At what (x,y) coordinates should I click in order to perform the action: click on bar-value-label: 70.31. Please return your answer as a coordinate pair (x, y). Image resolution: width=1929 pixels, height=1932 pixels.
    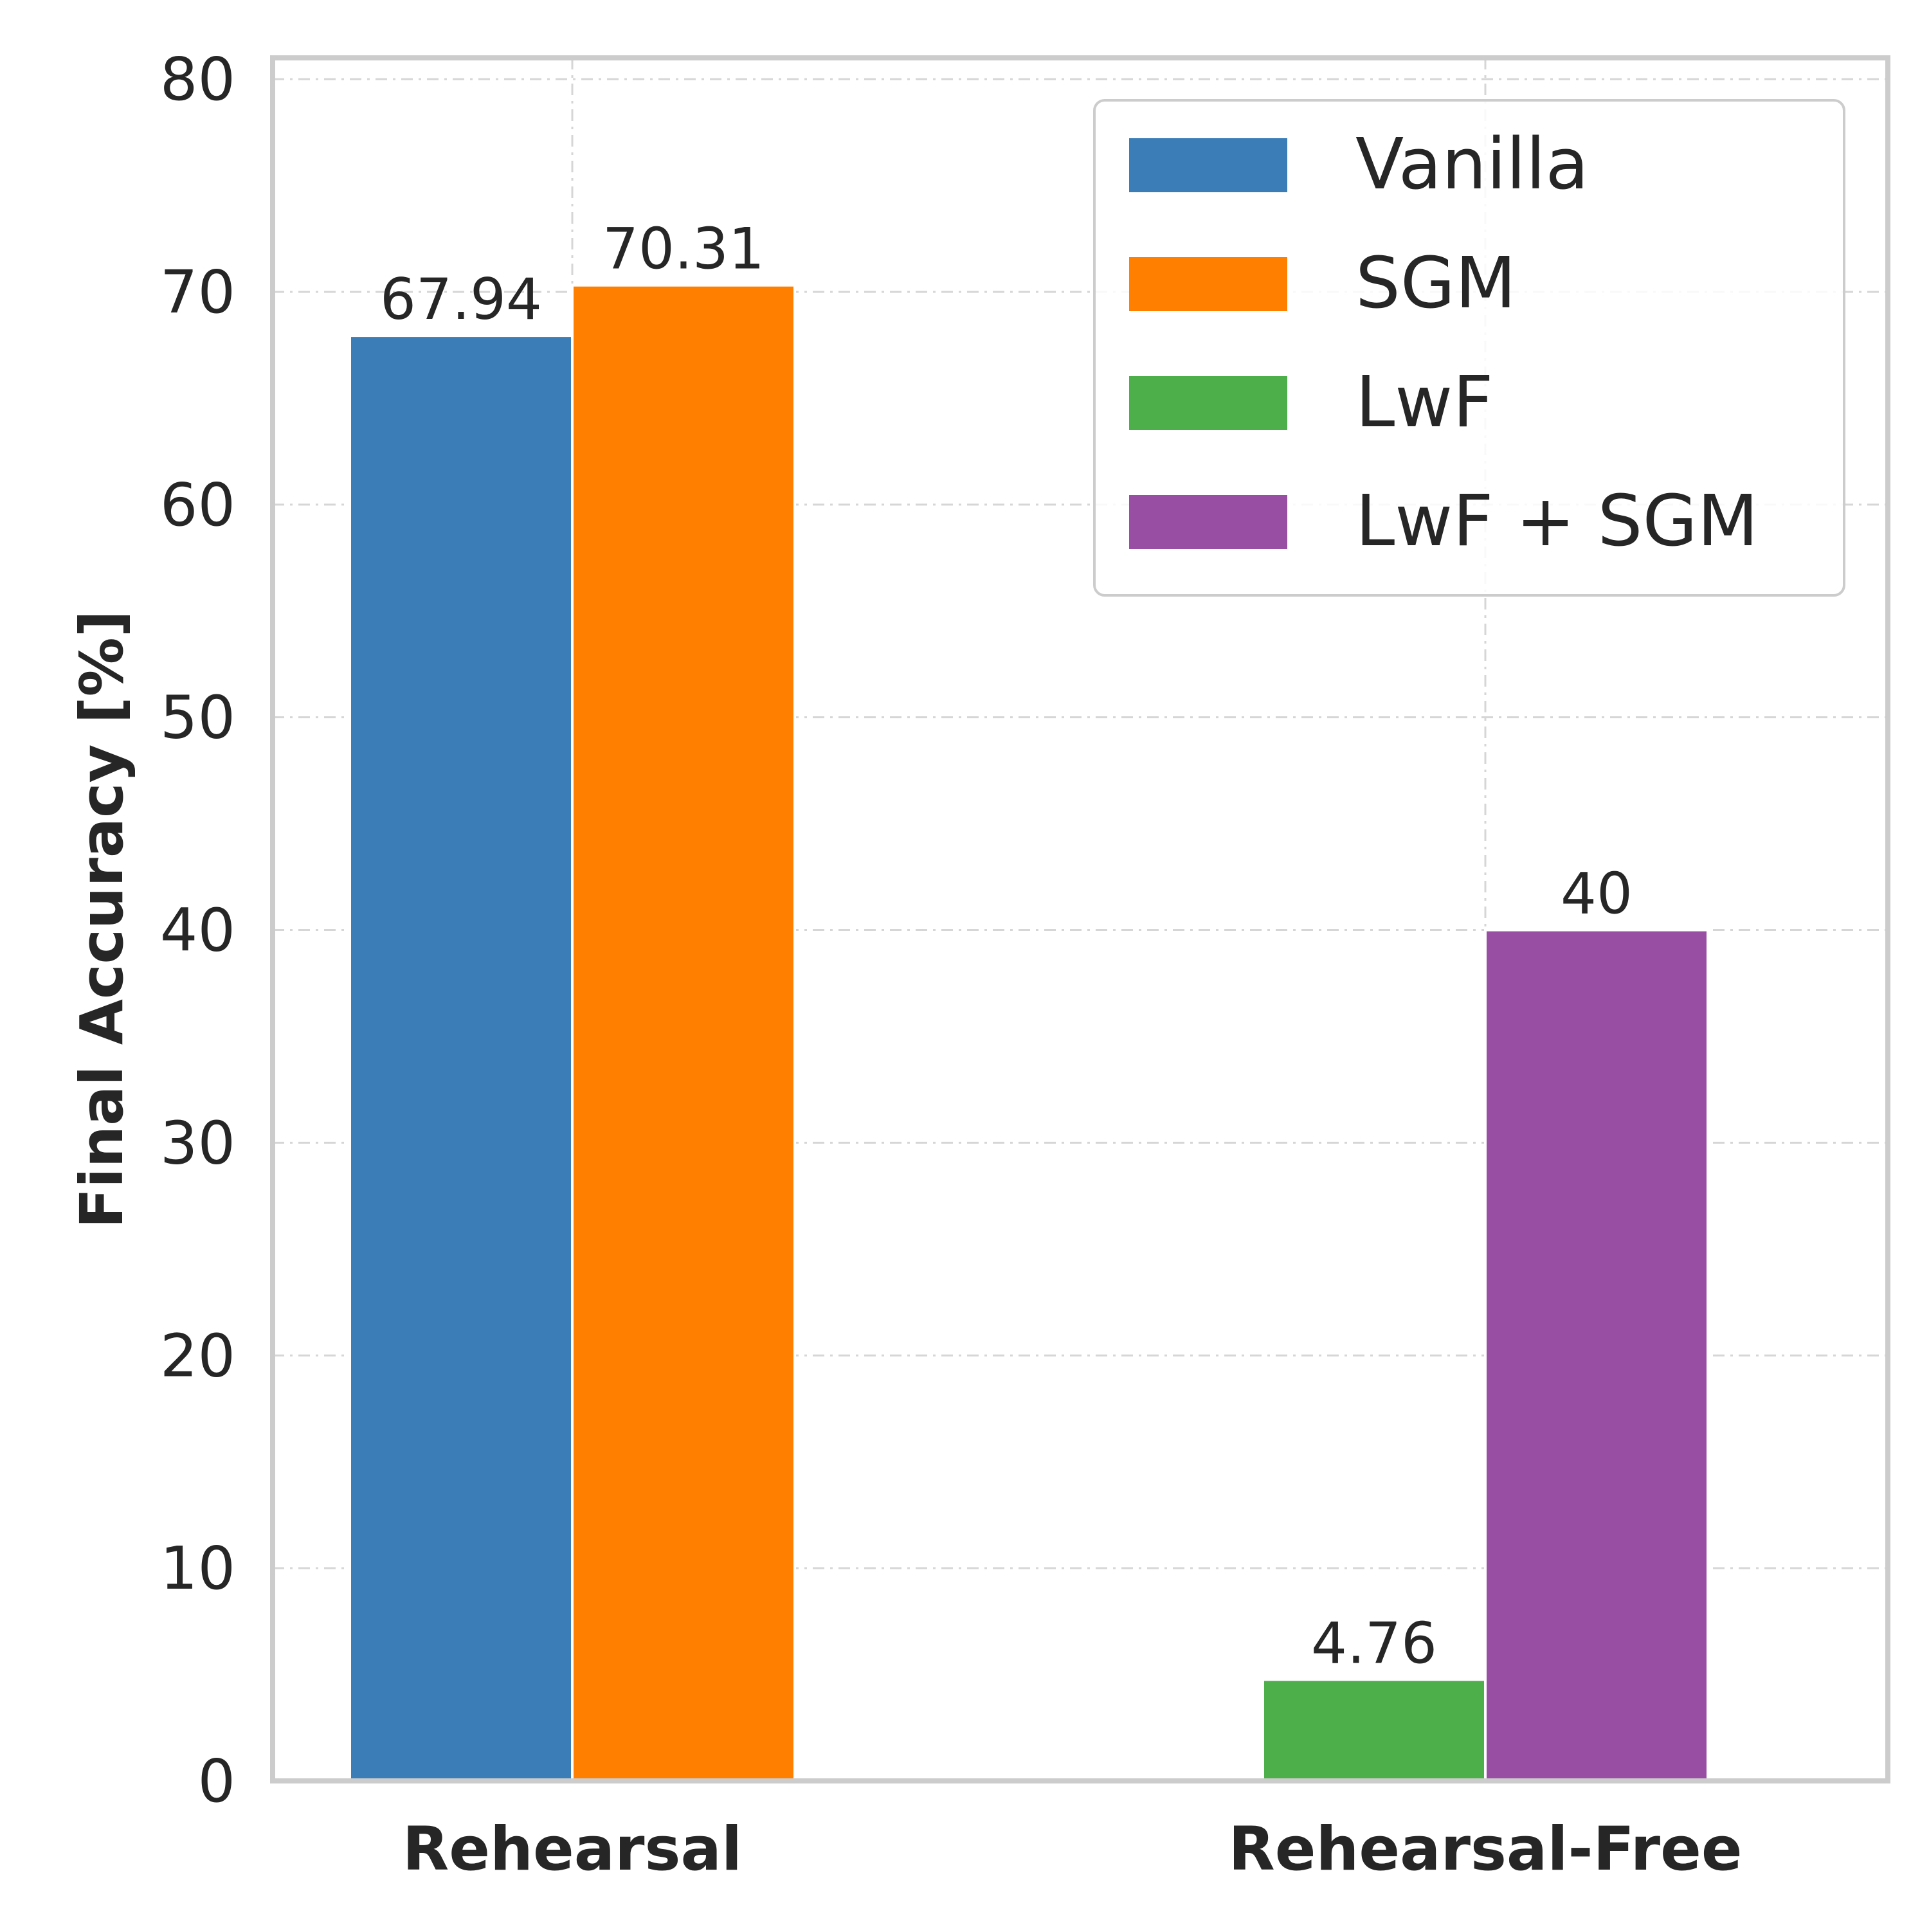
    Looking at the image, I should click on (683, 249).